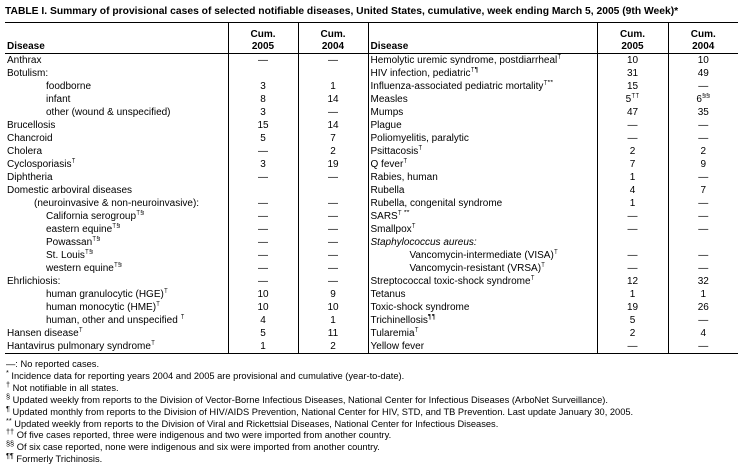  What do you see at coordinates (116, 151) in the screenshot?
I see `disease-cell: Cholera` at bounding box center [116, 151].